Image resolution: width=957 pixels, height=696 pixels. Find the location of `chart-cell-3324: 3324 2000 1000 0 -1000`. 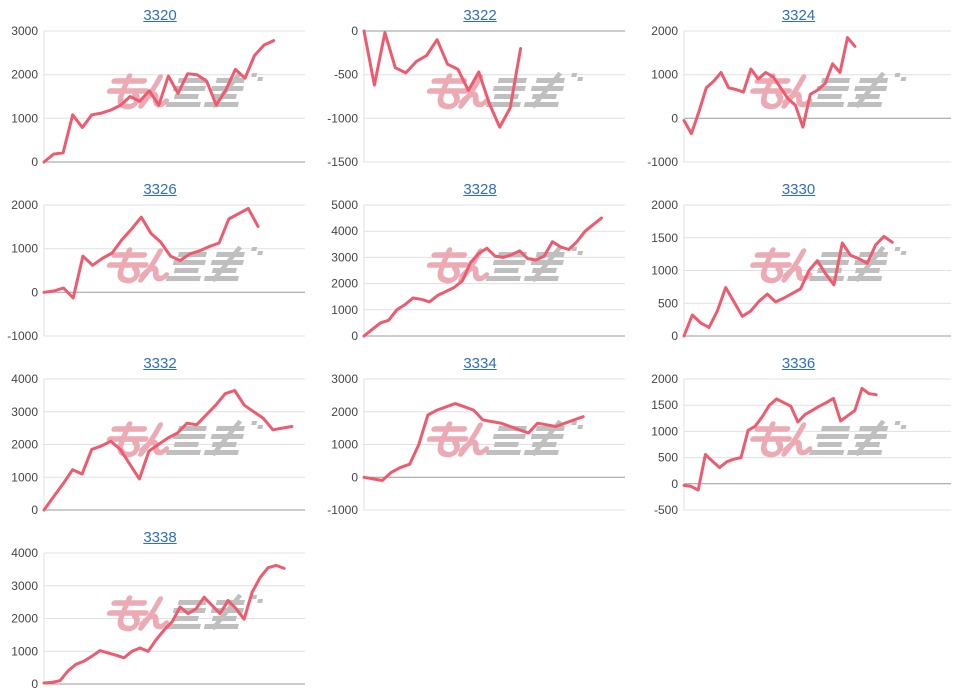

chart-cell-3324: 3324 2000 1000 0 -1000 is located at coordinates (798, 87).